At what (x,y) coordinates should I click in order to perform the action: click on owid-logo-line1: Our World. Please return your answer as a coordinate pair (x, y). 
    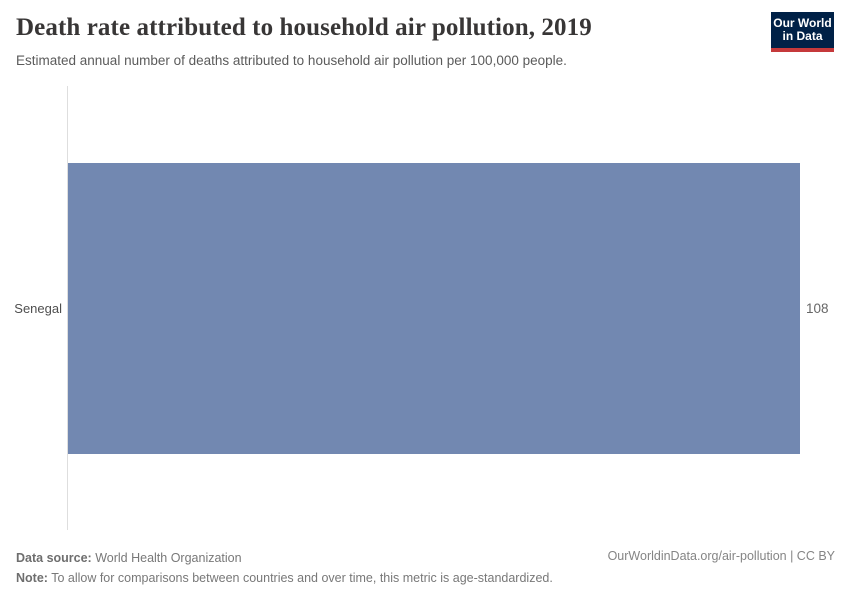
    Looking at the image, I should click on (802, 22).